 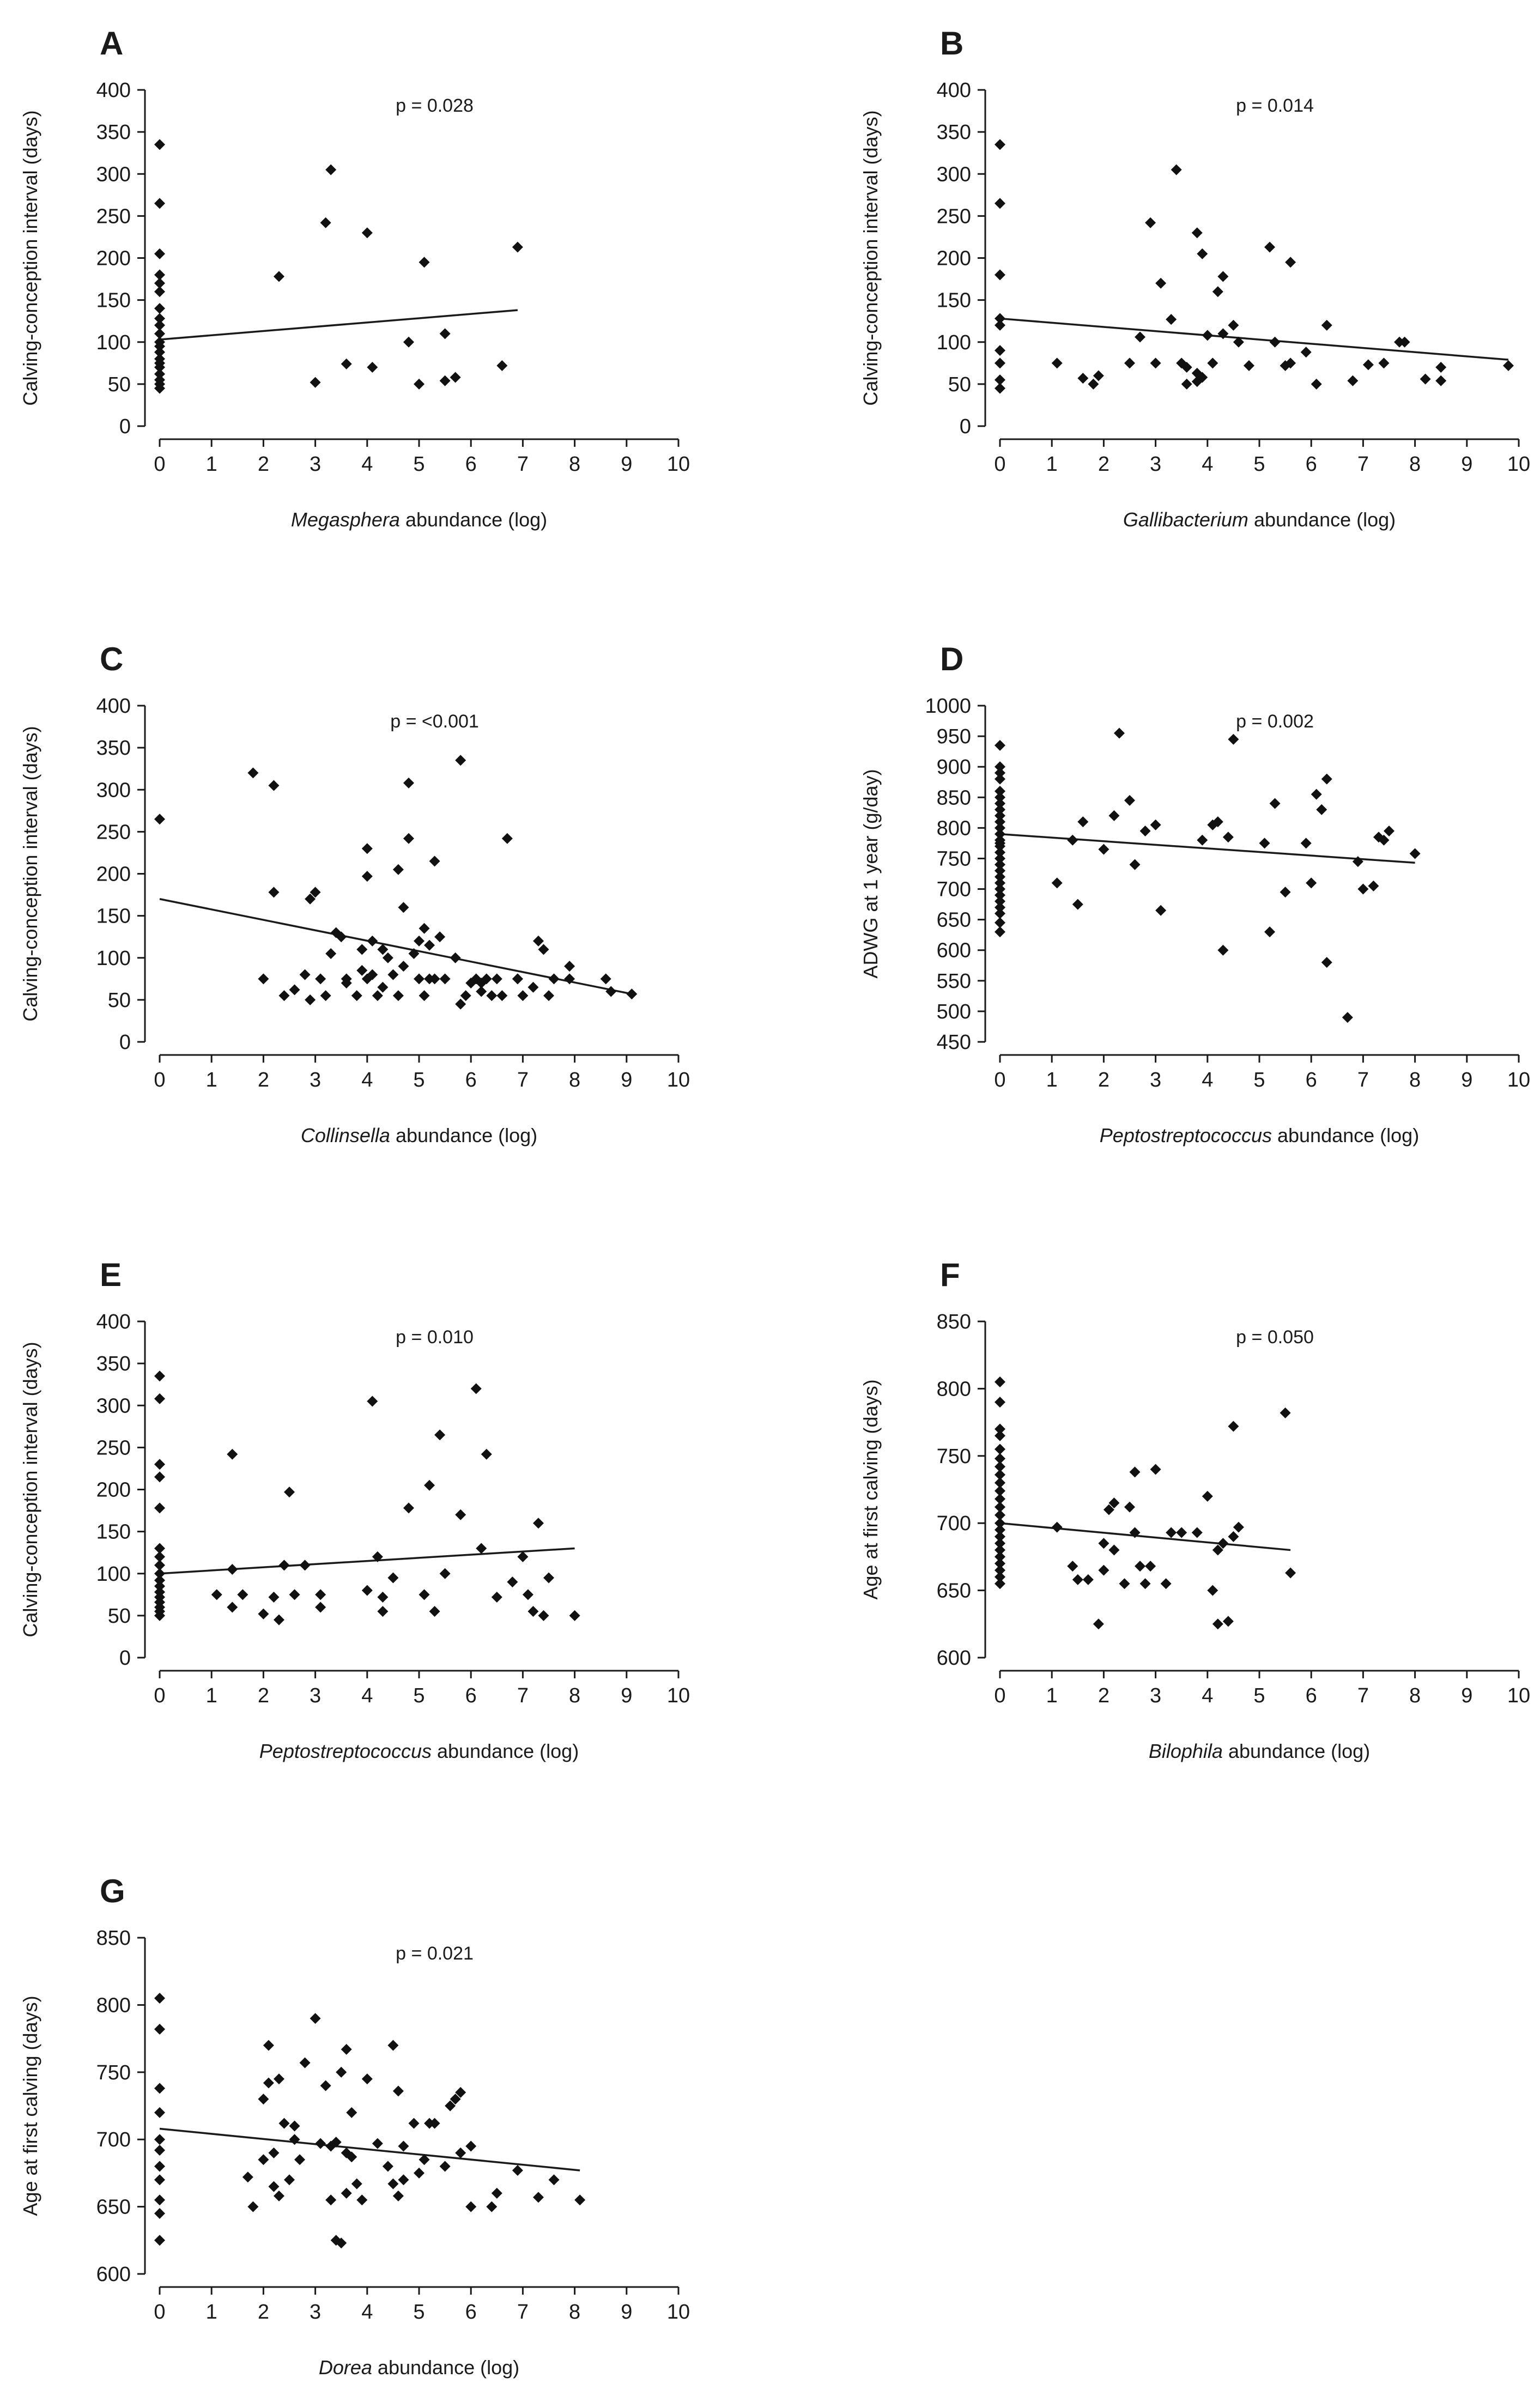 What do you see at coordinates (954, 951) in the screenshot?
I see `y-tick-label-d: 600` at bounding box center [954, 951].